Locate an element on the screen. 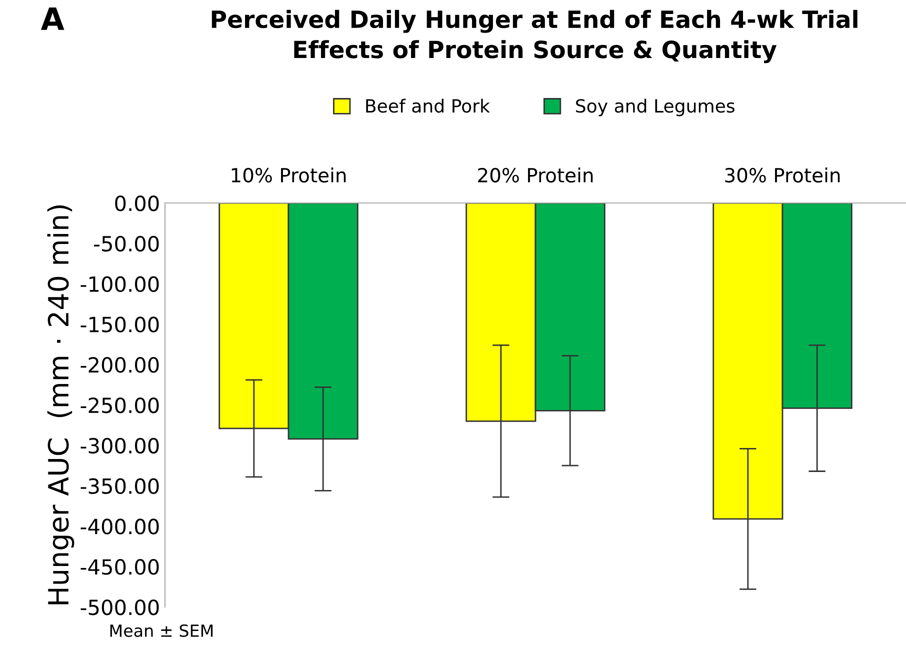 This screenshot has width=906, height=660. y-tick-label: -100.00 is located at coordinates (119, 284).